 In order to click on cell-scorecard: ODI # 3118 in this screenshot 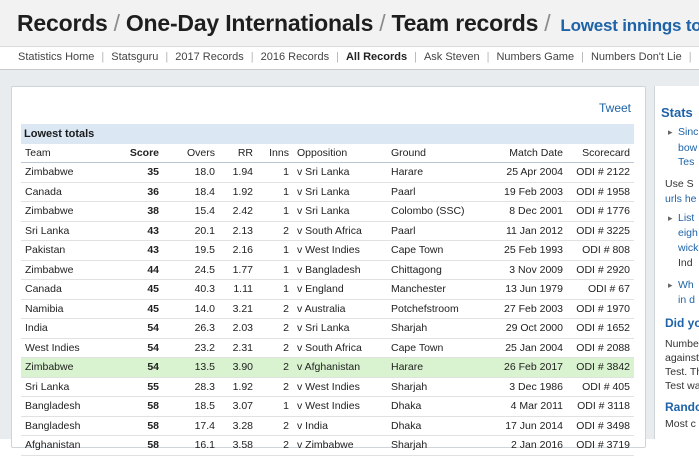, I will do `click(600, 407)`.